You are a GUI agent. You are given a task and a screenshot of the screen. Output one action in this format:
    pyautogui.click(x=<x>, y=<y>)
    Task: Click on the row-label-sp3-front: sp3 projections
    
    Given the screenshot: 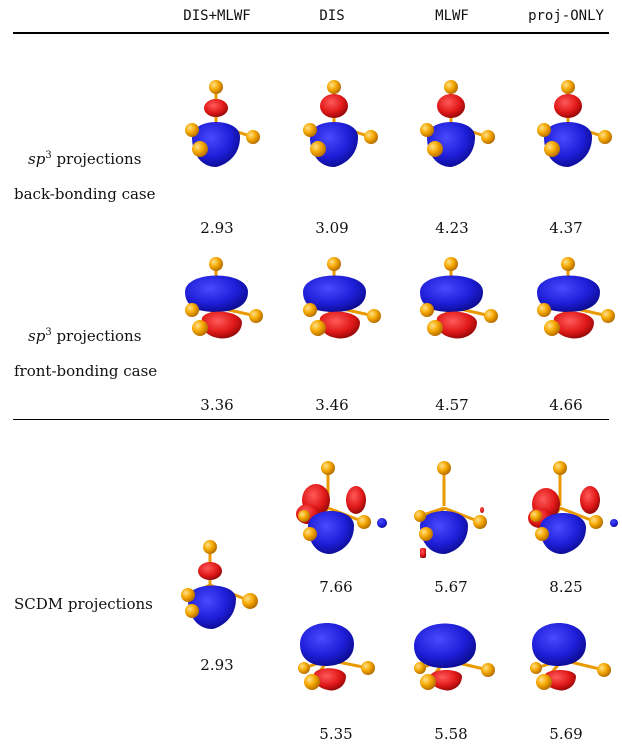 What is the action you would take?
    pyautogui.click(x=84, y=336)
    